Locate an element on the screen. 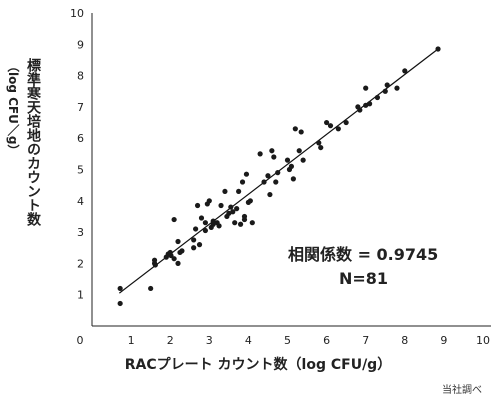 The height and width of the screenshot is (397, 491). y-axis-label-unit: （log CFU／g） is located at coordinates (13, 108).